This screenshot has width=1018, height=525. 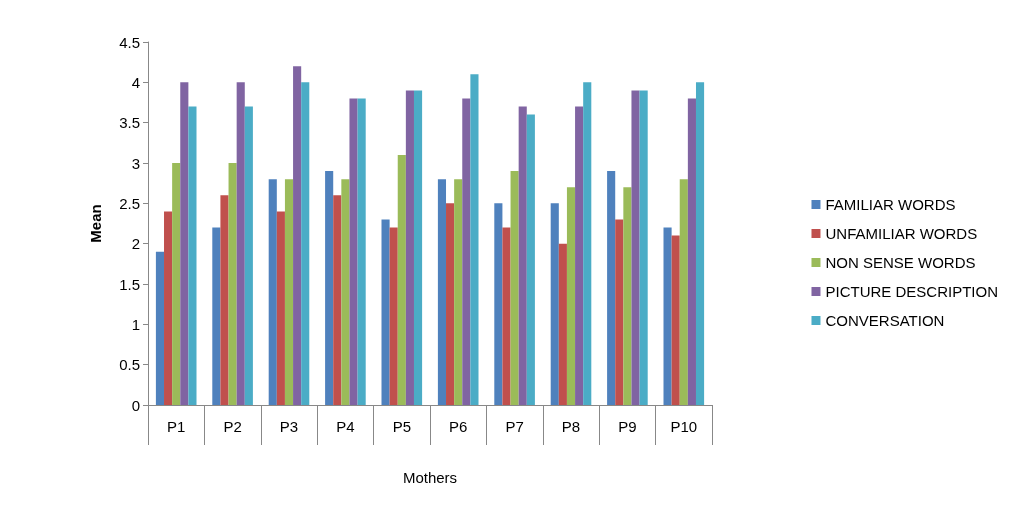 I want to click on y-tick-label: 1, so click(x=135, y=324).